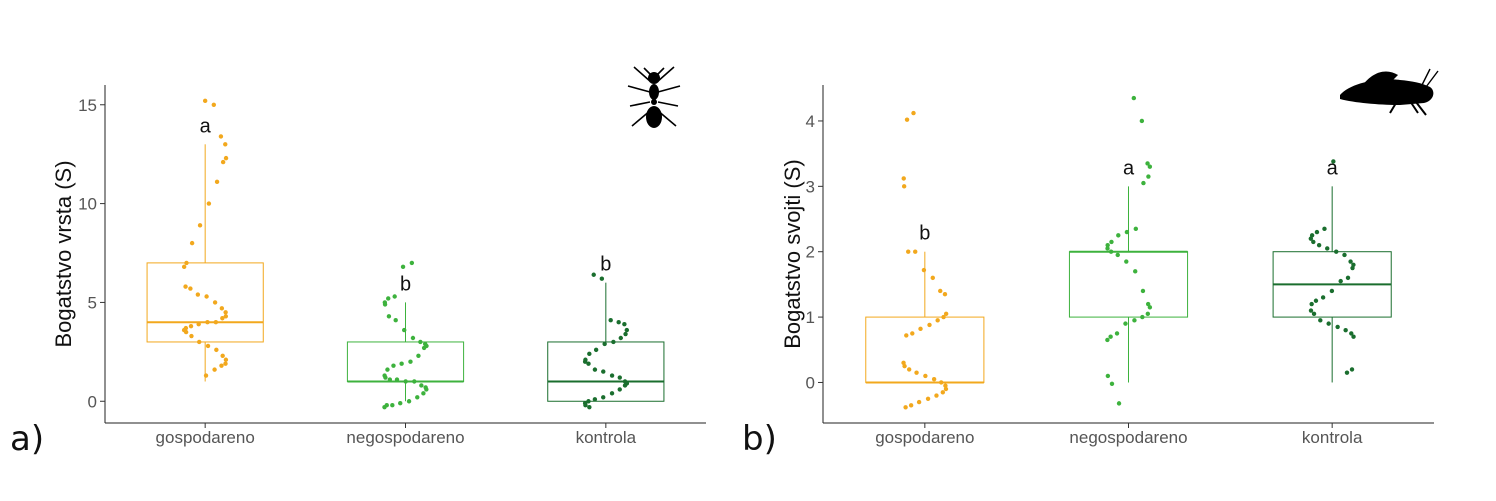 This screenshot has height=501, width=1496. Describe the element at coordinates (810, 382) in the screenshot. I see `y-tick-label: 0` at that location.